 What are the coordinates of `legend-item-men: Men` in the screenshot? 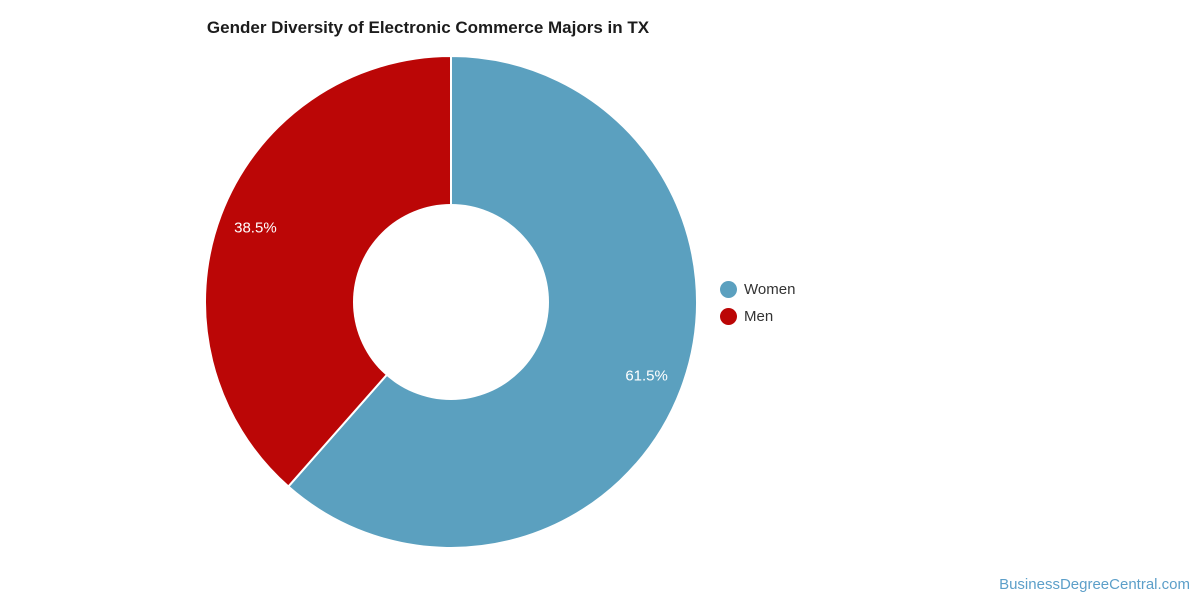 It's located at (757, 316).